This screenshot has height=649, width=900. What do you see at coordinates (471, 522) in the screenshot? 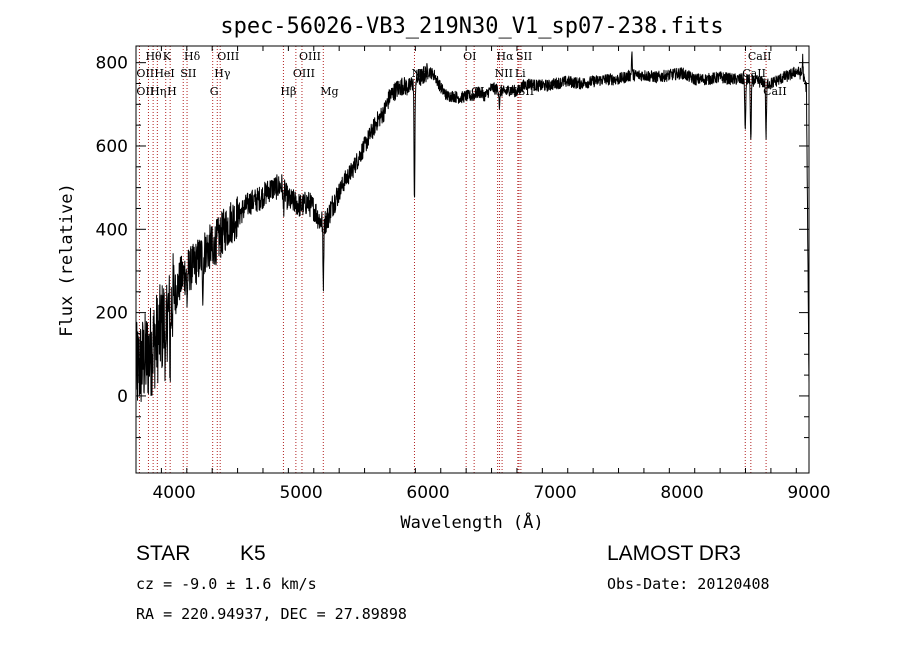
I see `x-axis-label: Wavelength (Å)` at bounding box center [471, 522].